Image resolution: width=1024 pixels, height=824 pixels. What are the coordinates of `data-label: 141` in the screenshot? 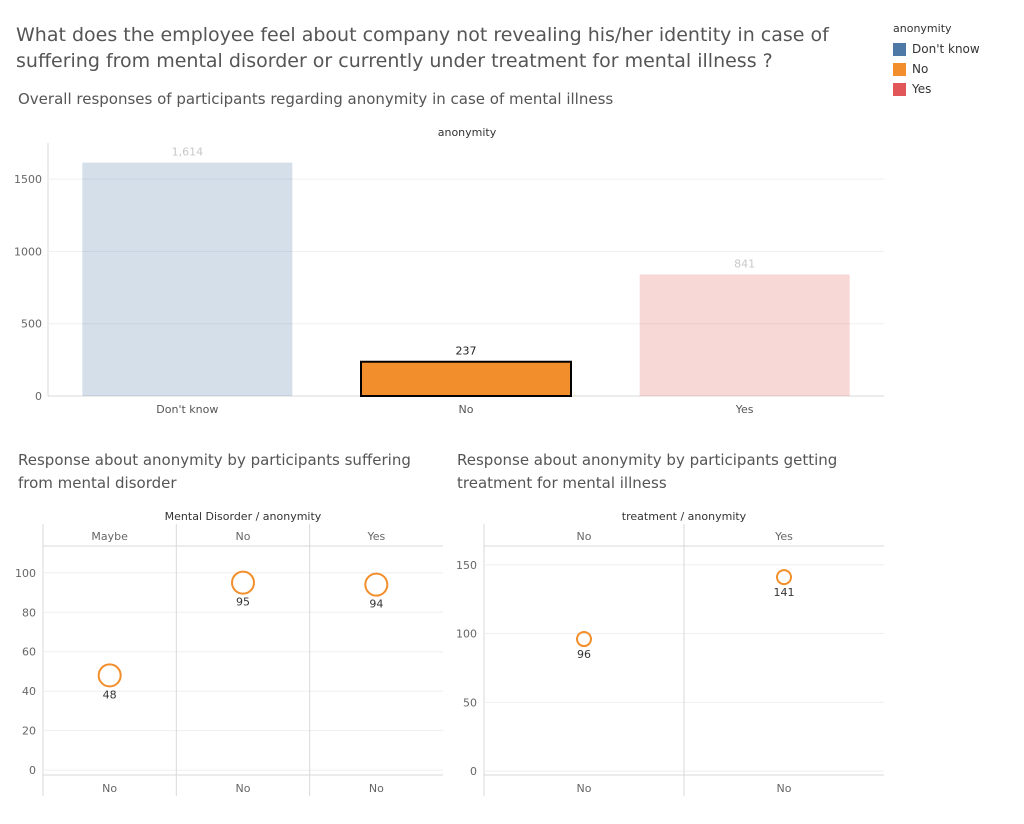 It's located at (784, 592).